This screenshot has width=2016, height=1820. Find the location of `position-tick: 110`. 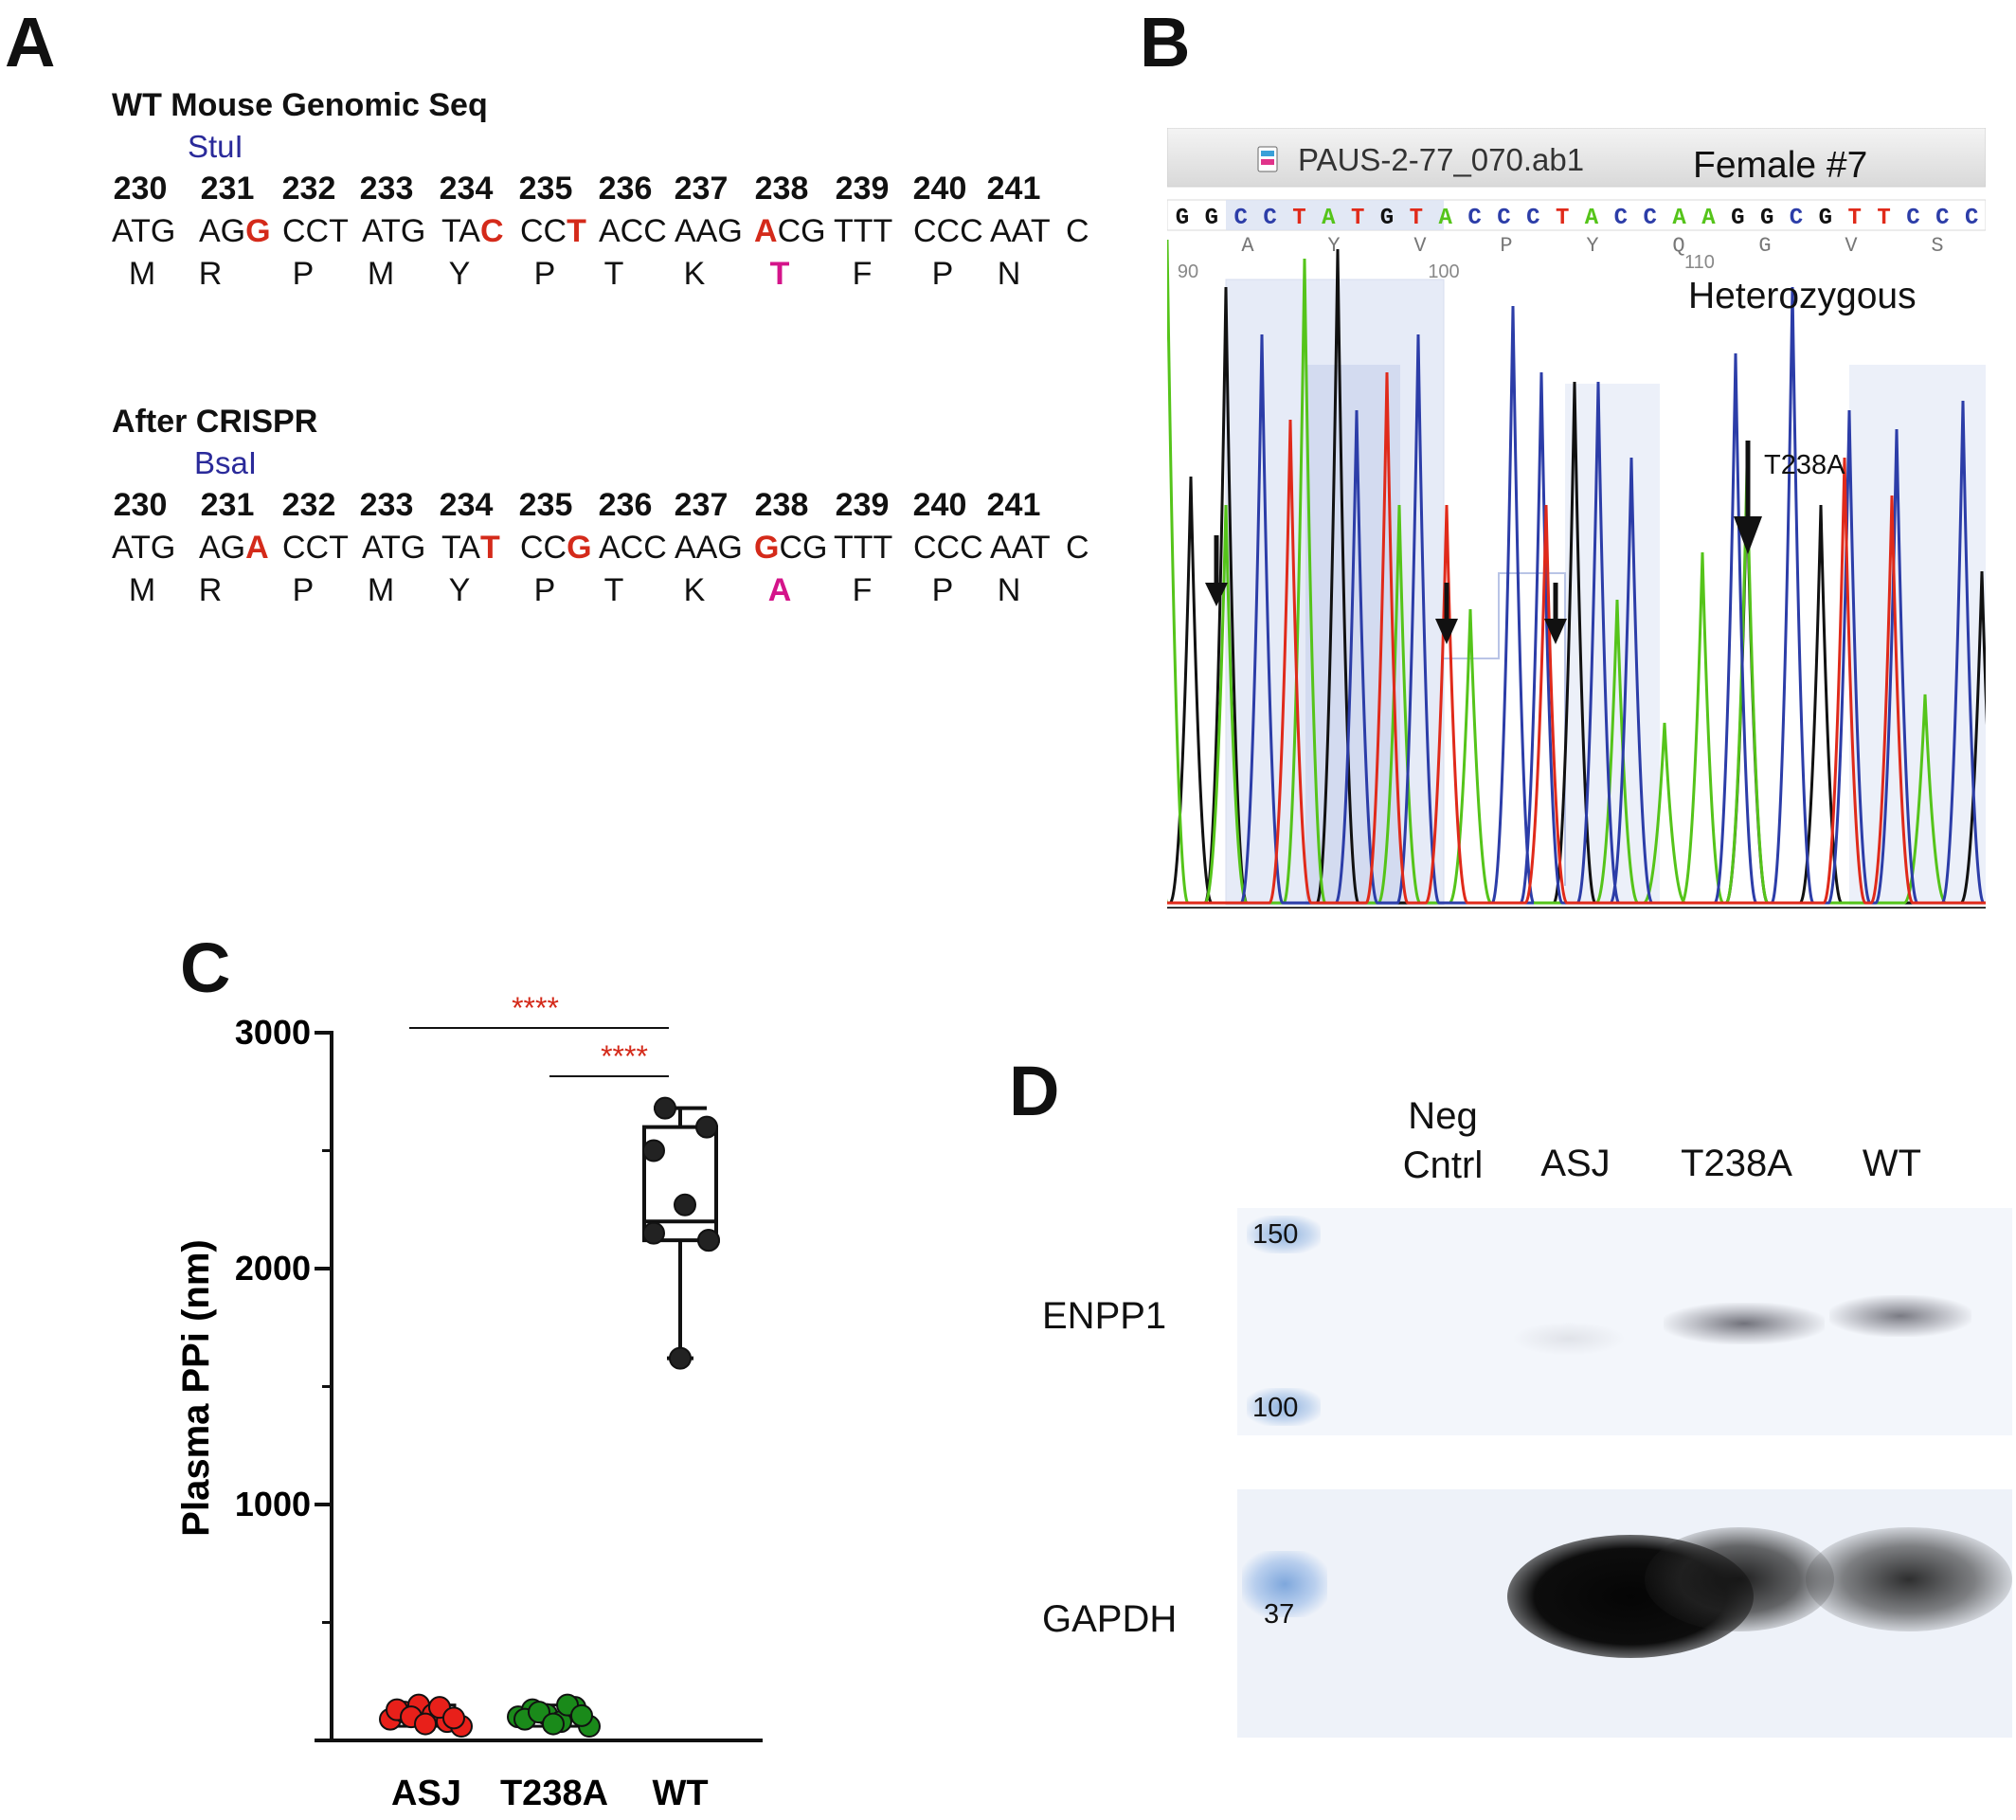

position-tick: 110 is located at coordinates (1699, 262).